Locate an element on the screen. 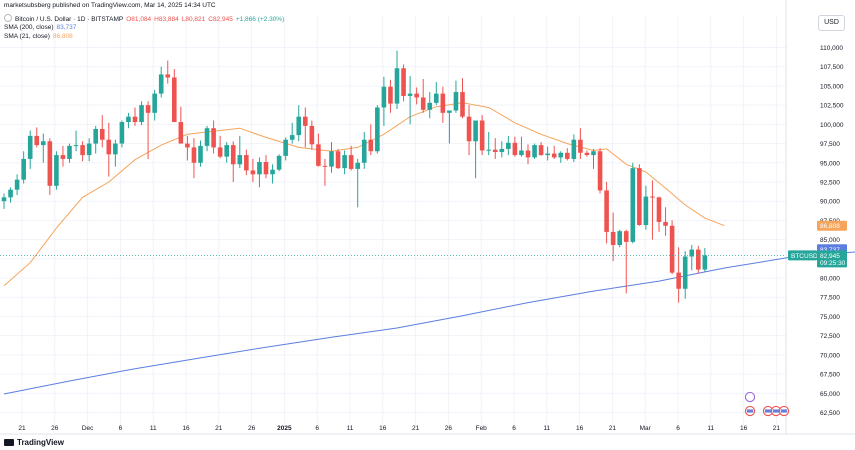 This screenshot has width=855, height=450. ohlc-change: +1,866 (+2.30%) is located at coordinates (260, 19).